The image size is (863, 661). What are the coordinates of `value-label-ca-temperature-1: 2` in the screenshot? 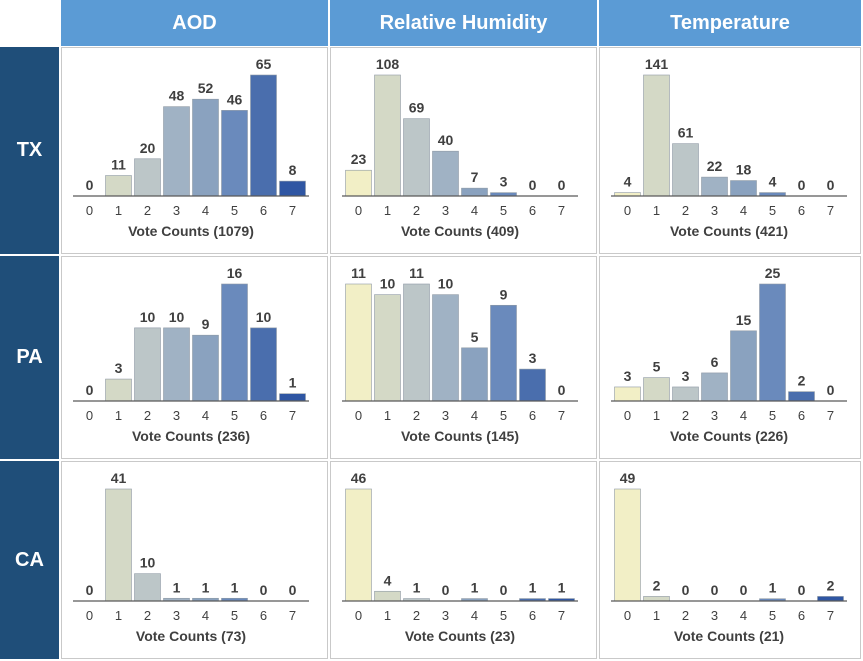 It's located at (657, 585).